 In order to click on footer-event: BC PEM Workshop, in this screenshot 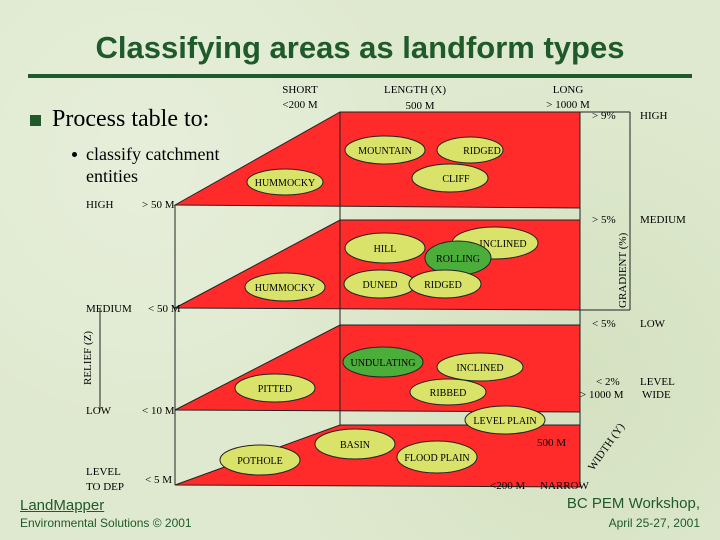, I will do `click(633, 503)`.